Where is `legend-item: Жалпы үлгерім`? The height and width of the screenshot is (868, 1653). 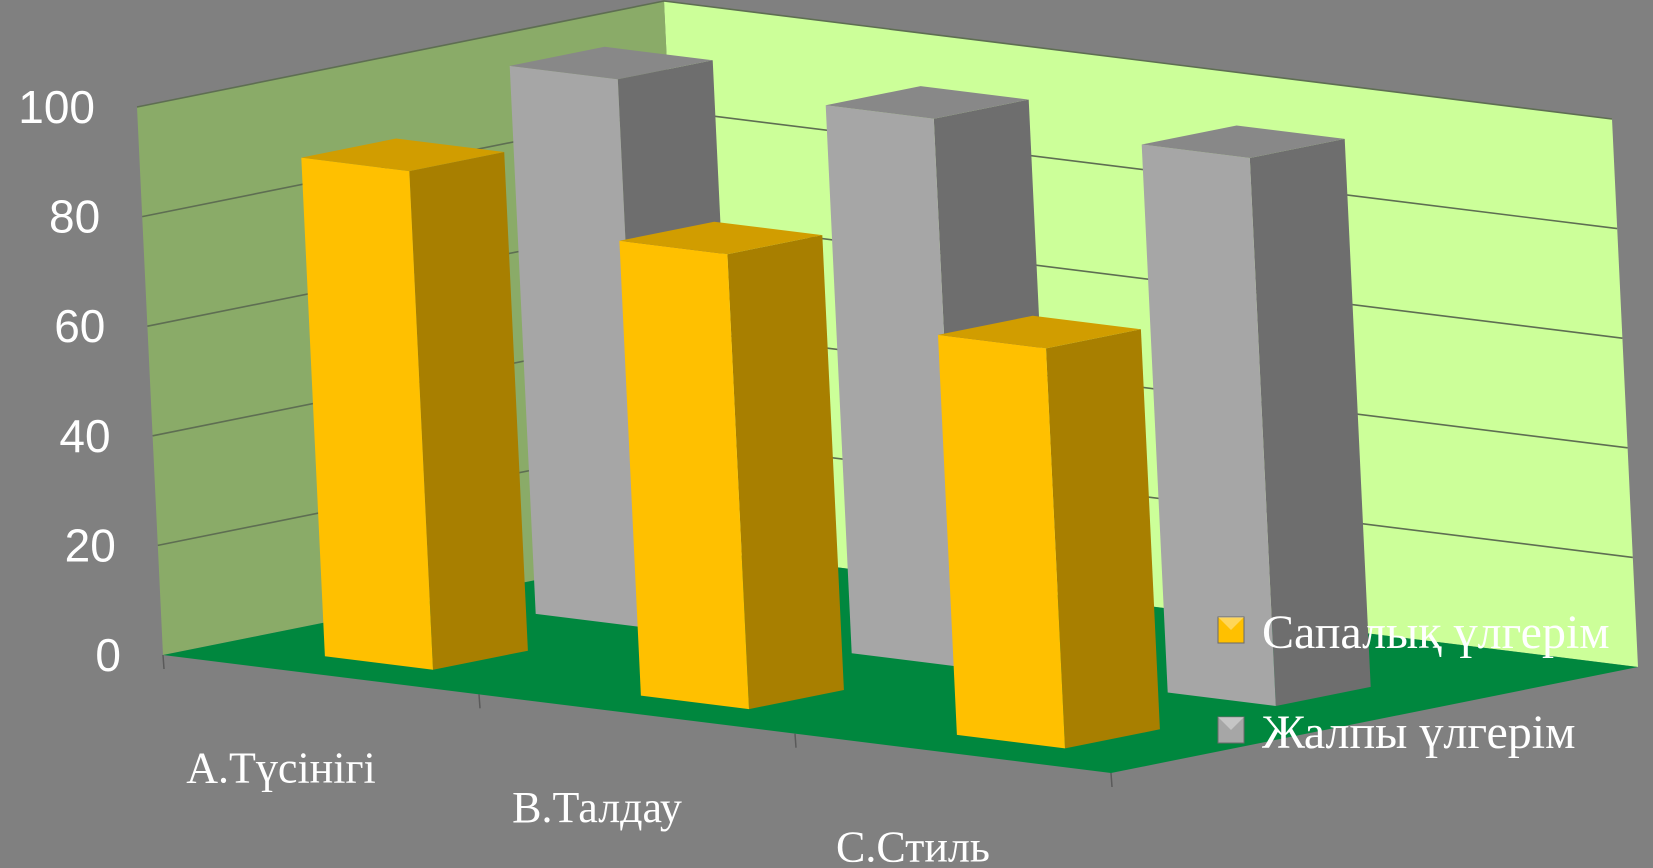 legend-item: Жалпы үлгерім is located at coordinates (1396, 732).